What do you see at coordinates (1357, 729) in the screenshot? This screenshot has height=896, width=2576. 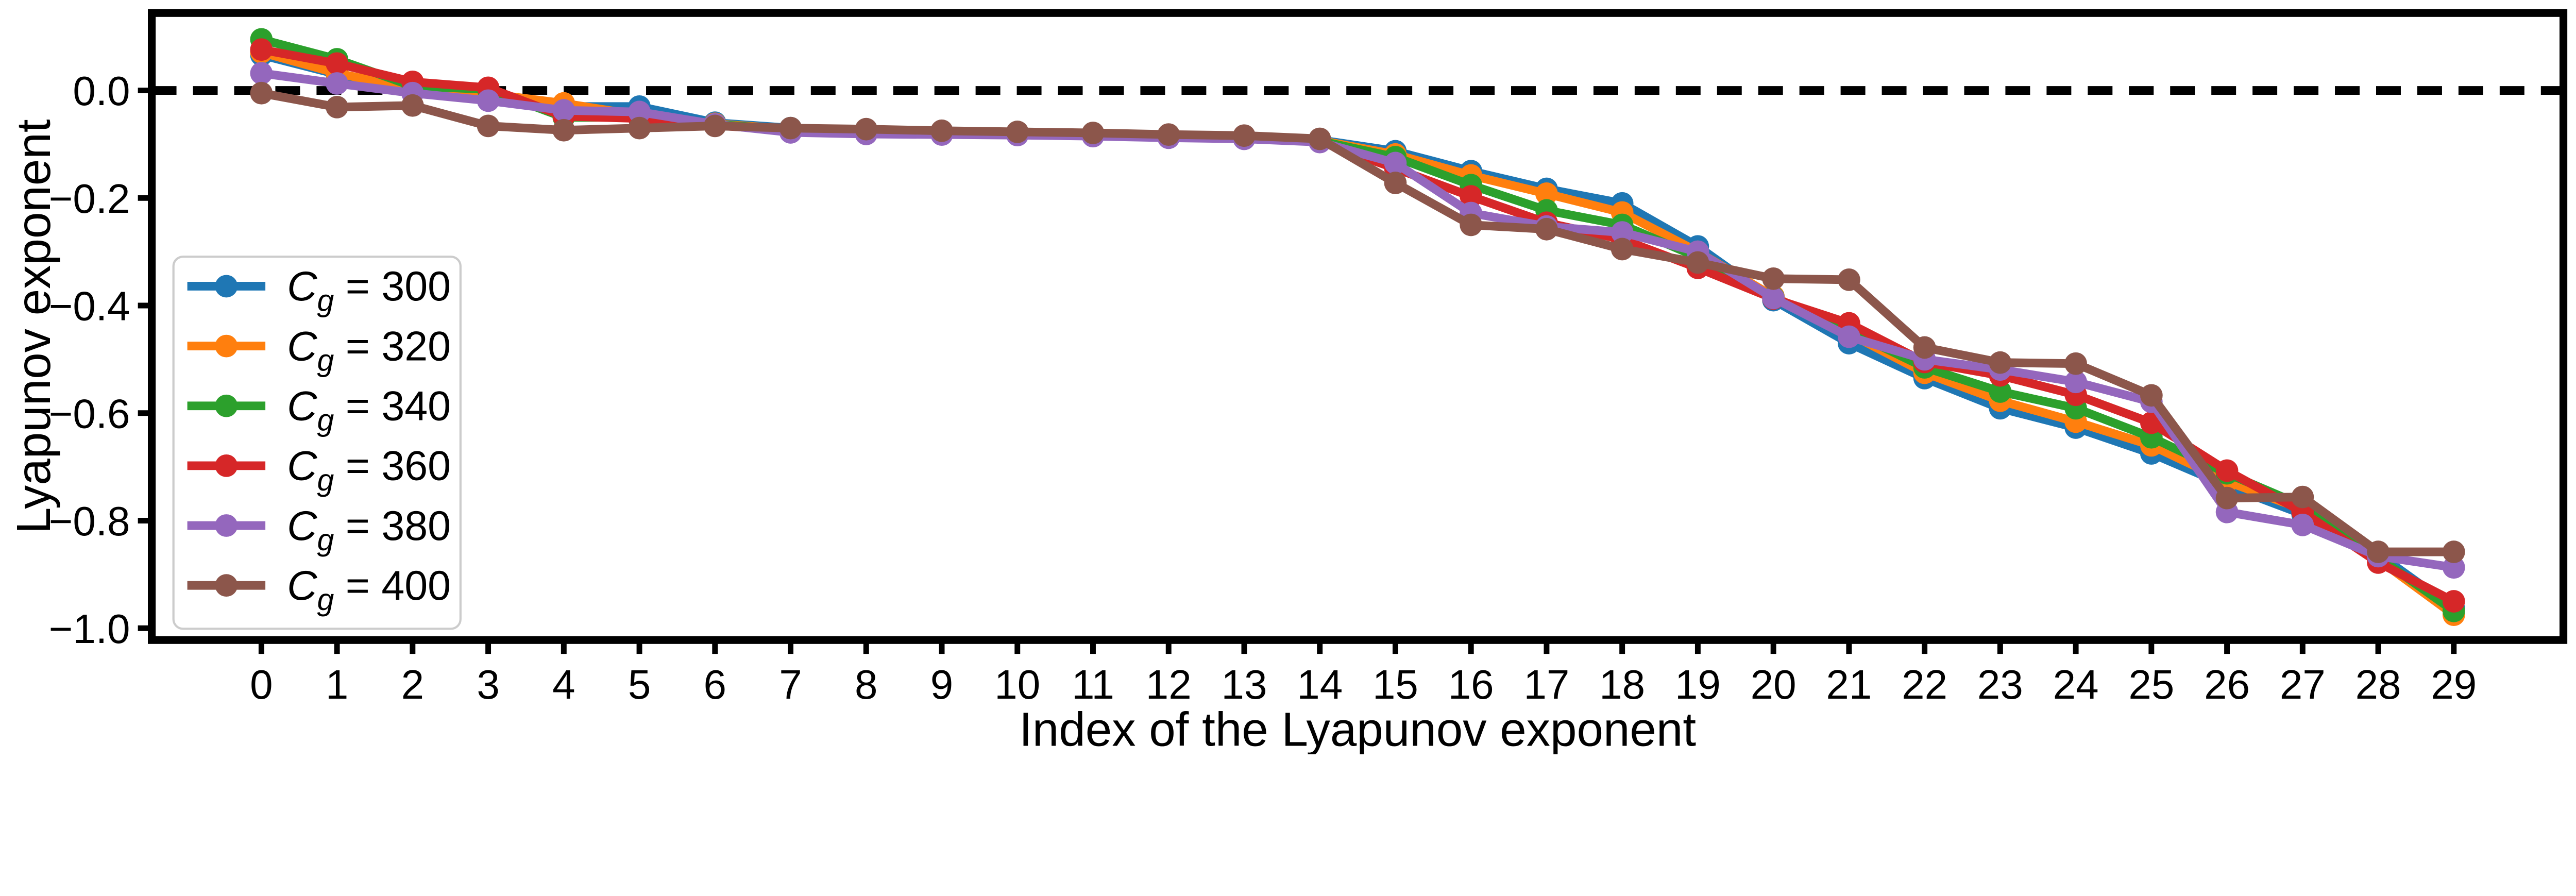 I see `x-axis-title: Index of the Lyapunov exponent` at bounding box center [1357, 729].